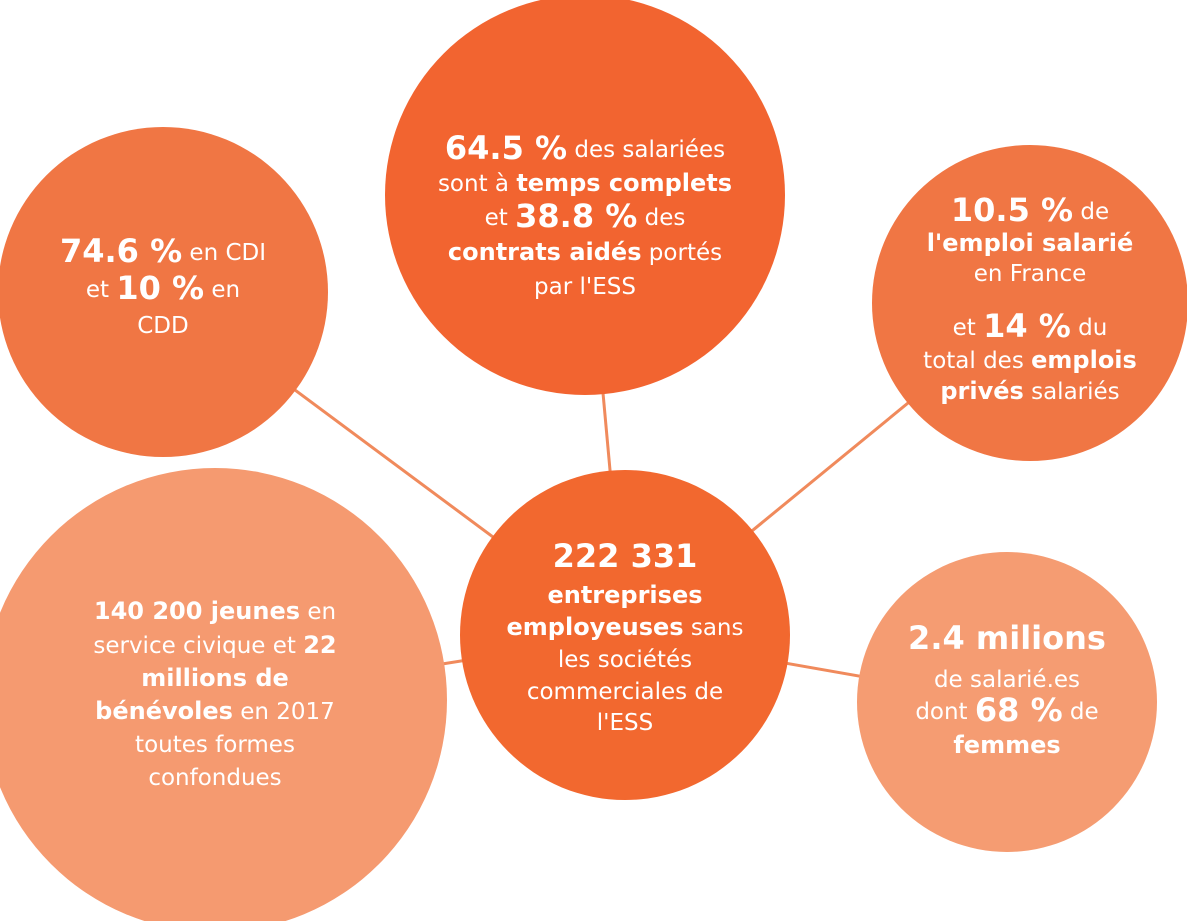 This screenshot has height=921, width=1187. I want to click on text: les sociétés, so click(625, 660).